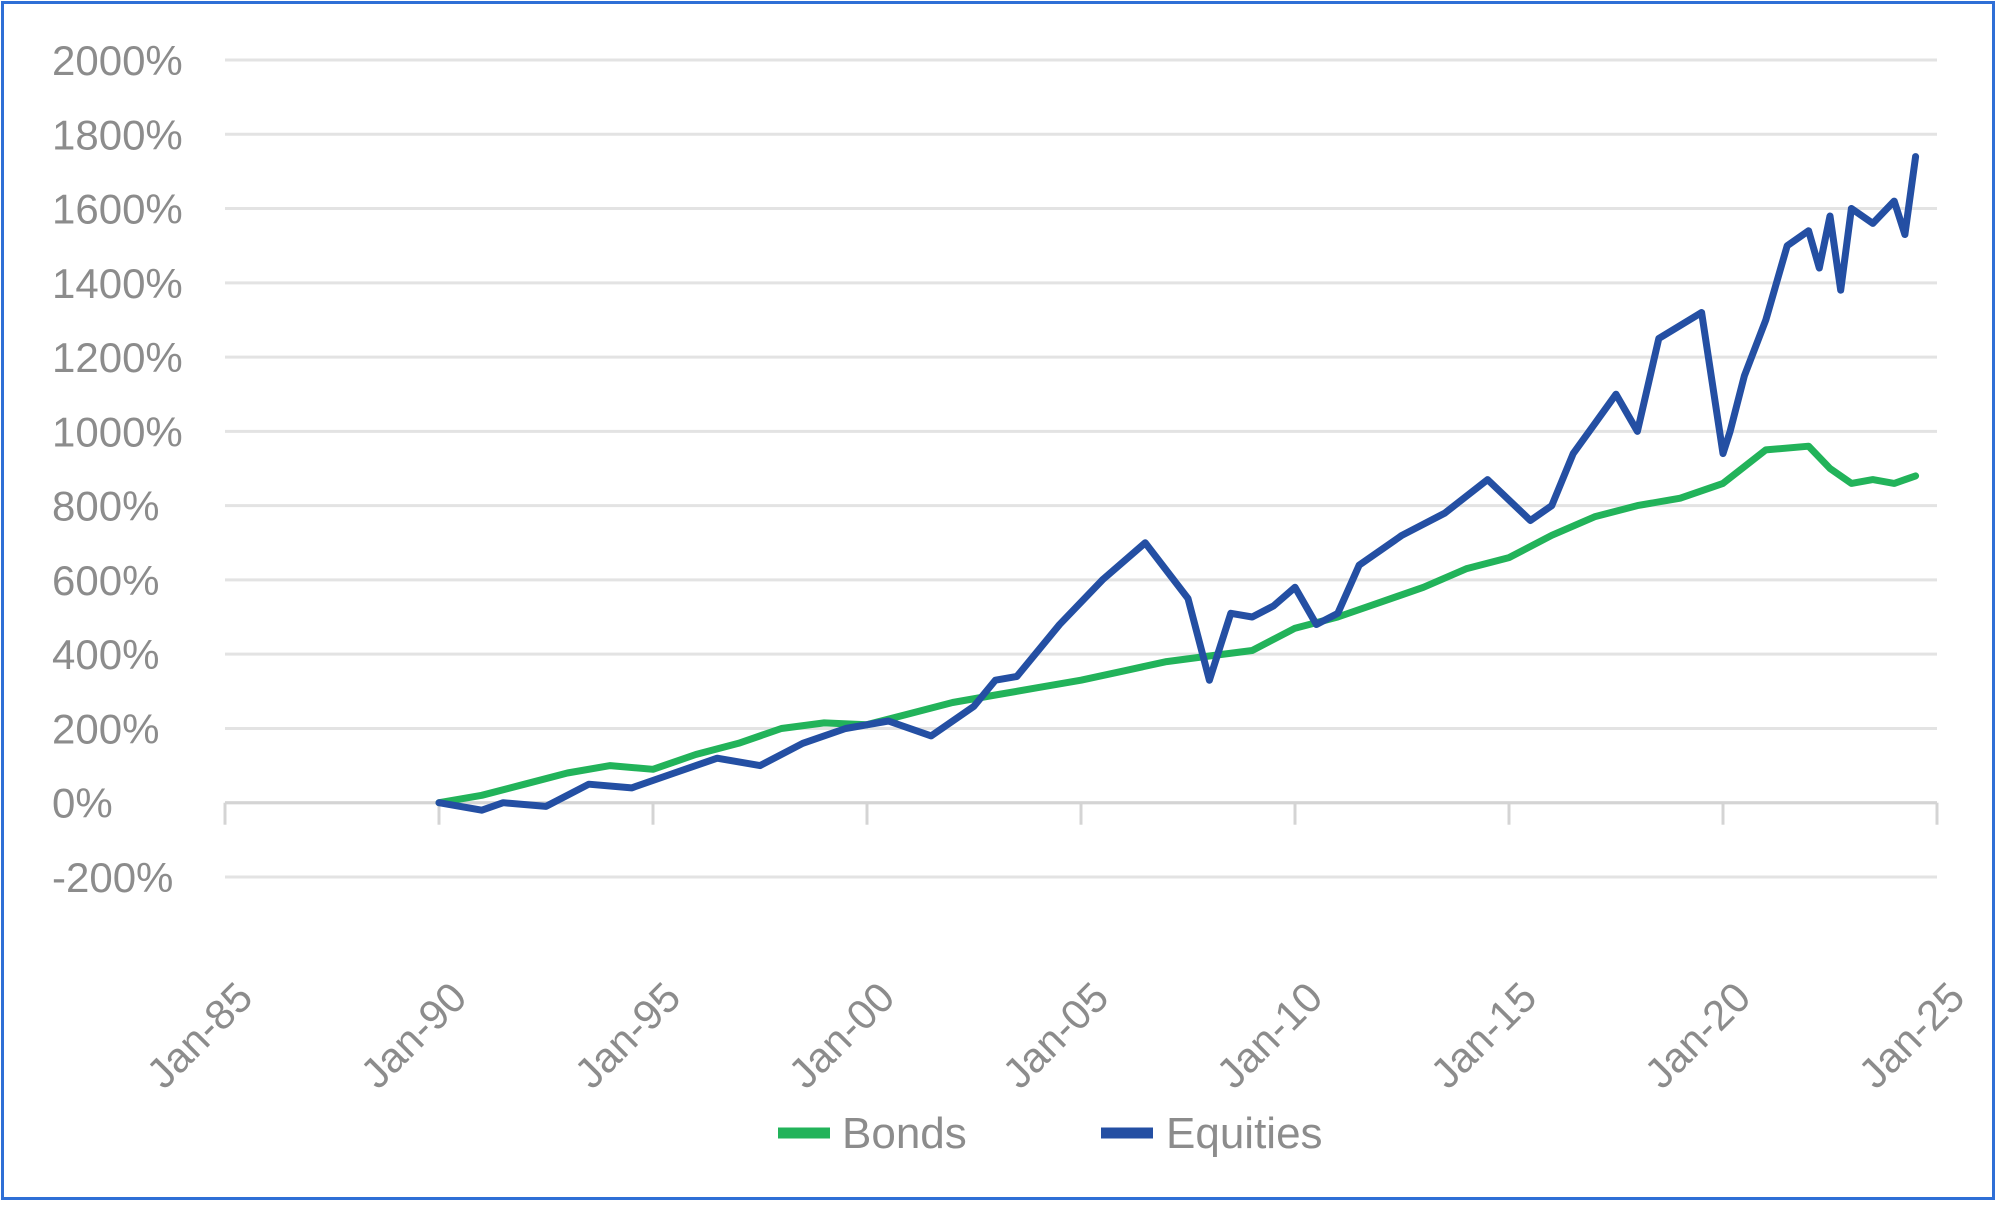 The height and width of the screenshot is (1205, 2000). Describe the element at coordinates (105, 728) in the screenshot. I see `y-tick-label: 200%` at that location.